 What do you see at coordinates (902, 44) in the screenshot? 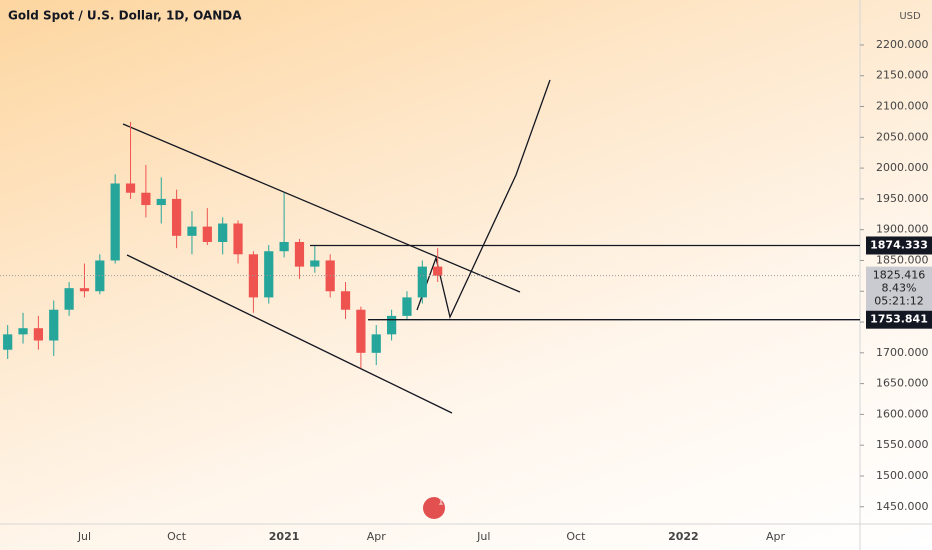
I see `y-tick-label: 2200.000` at bounding box center [902, 44].